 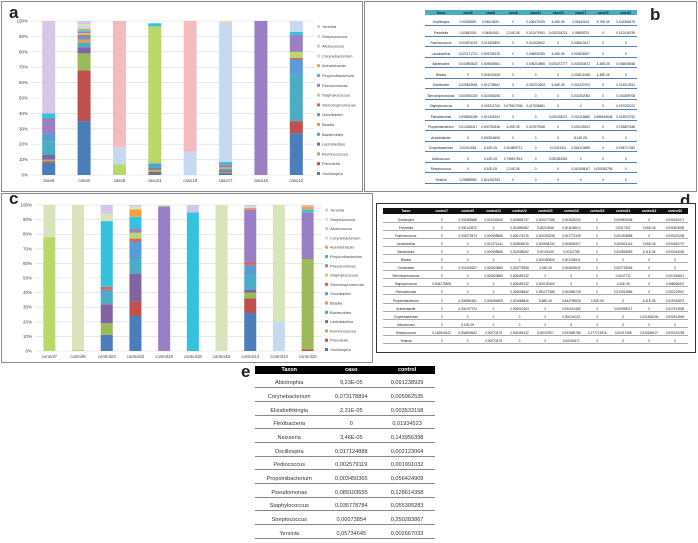 What do you see at coordinates (467, 267) in the screenshot?
I see `value-cell: 0,001400627` at bounding box center [467, 267].